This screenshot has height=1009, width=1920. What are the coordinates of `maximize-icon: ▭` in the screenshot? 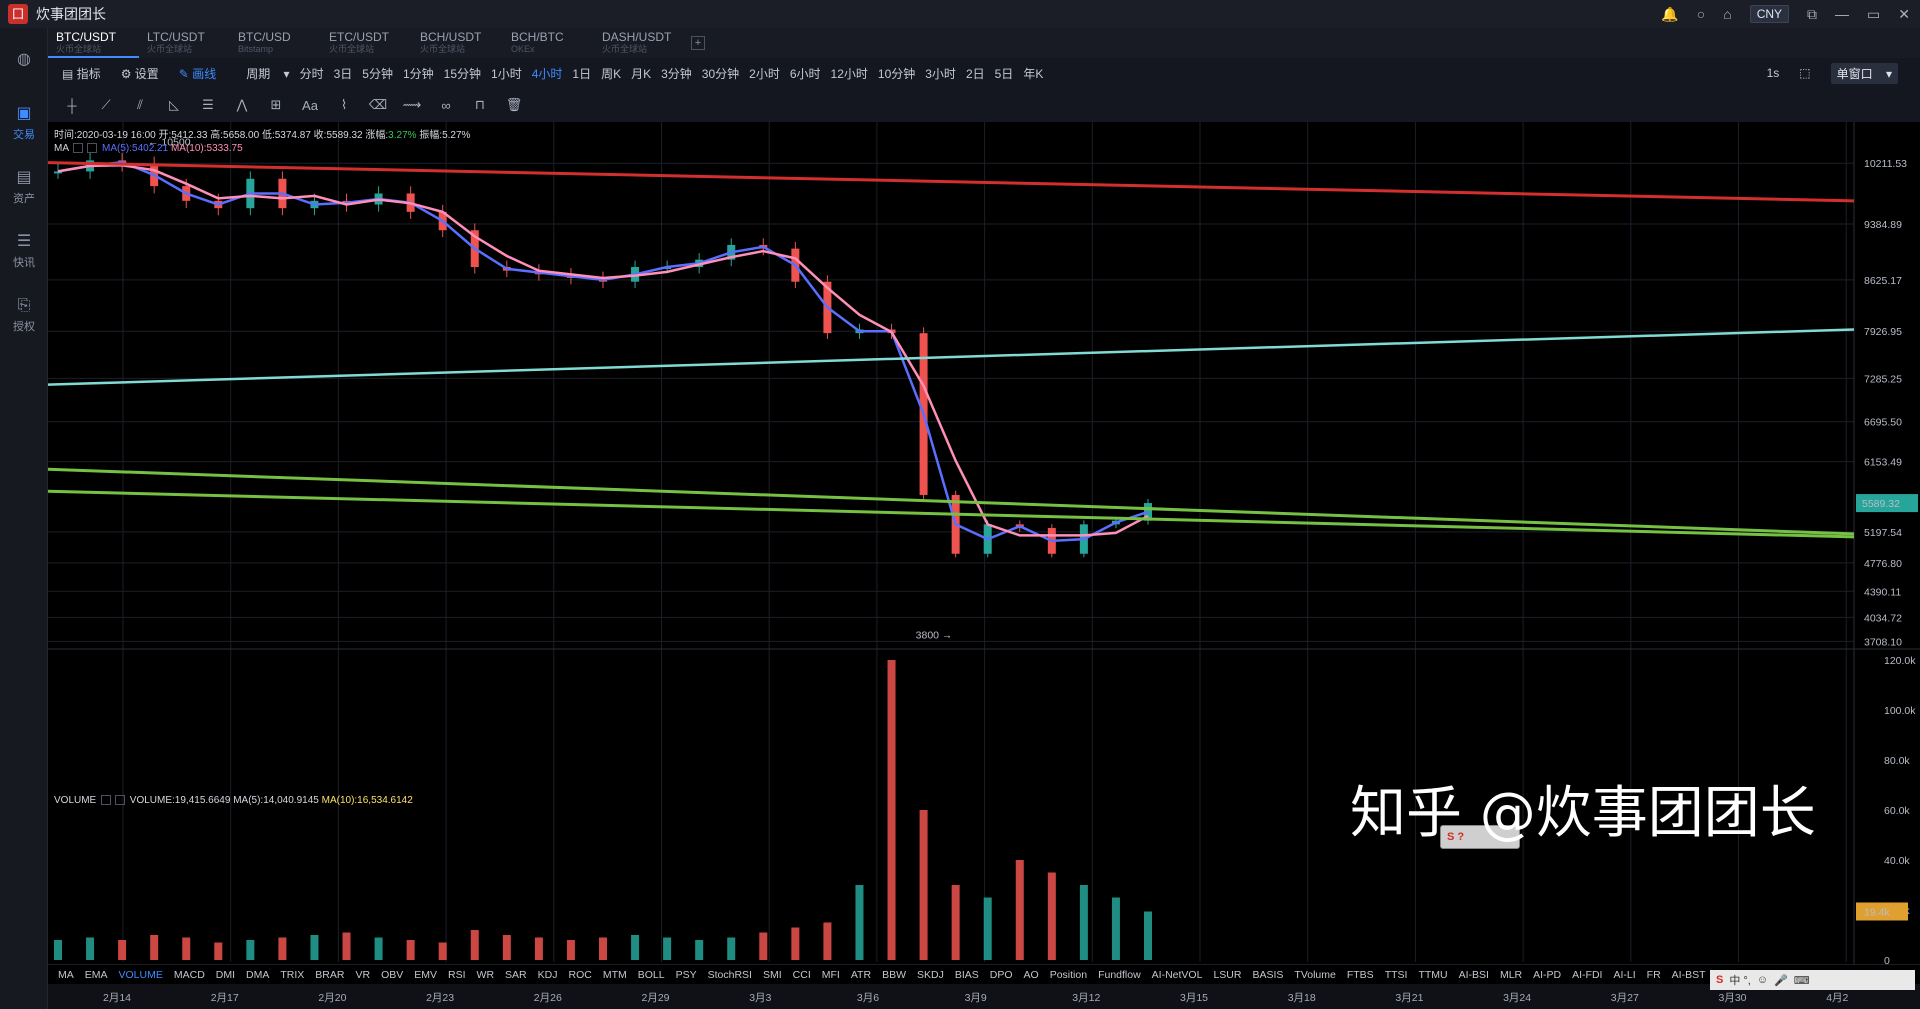 It's located at (1874, 13).